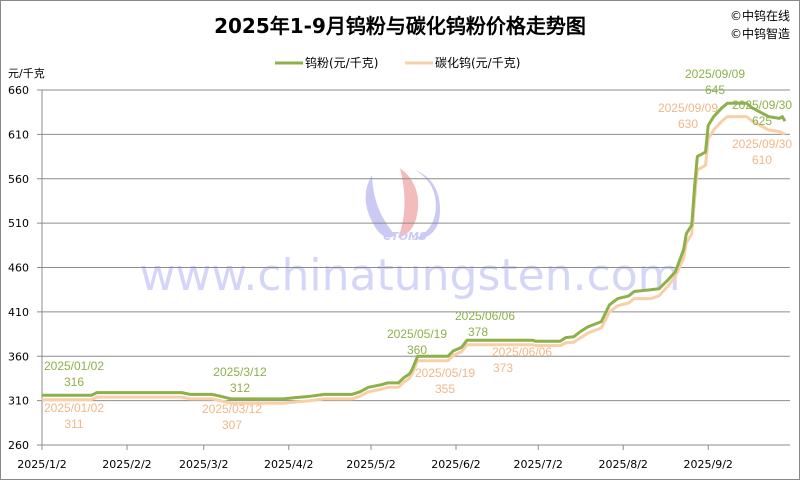 This screenshot has height=480, width=800. What do you see at coordinates (73, 424) in the screenshot?
I see `annotation-value: 311` at bounding box center [73, 424].